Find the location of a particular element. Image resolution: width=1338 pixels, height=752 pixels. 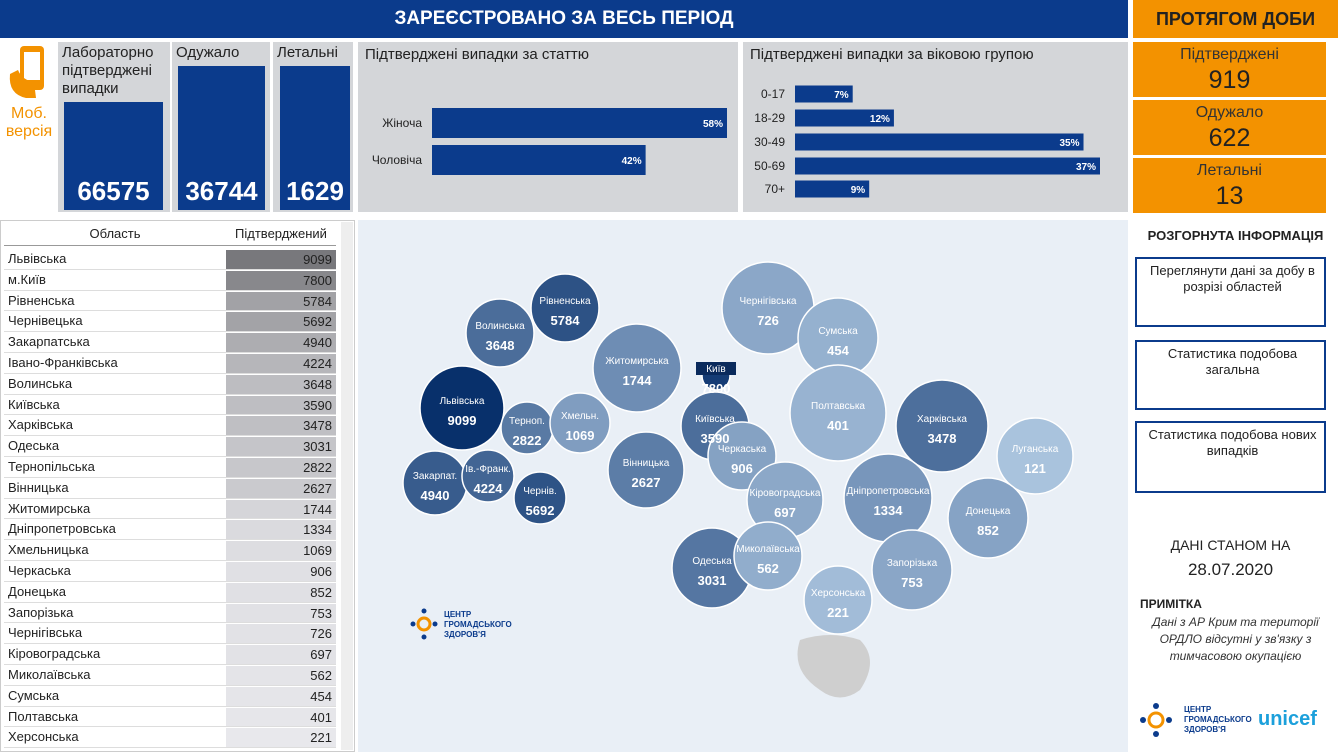

region-value: 3031 is located at coordinates (712, 580).